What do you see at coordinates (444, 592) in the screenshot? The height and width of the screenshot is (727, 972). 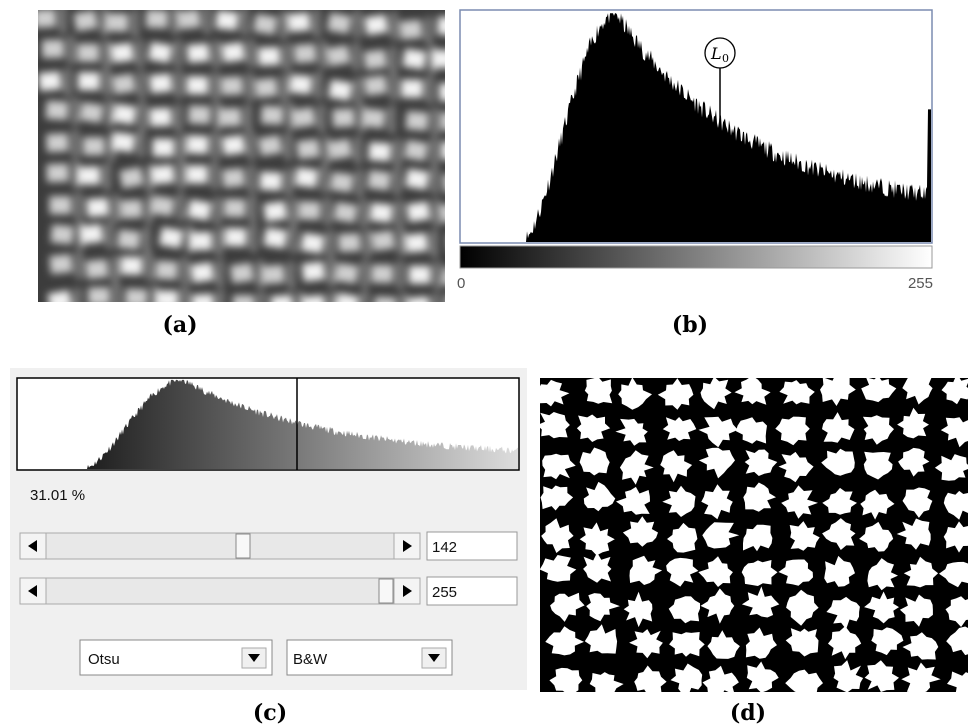 I see `upper-threshold: 255` at bounding box center [444, 592].